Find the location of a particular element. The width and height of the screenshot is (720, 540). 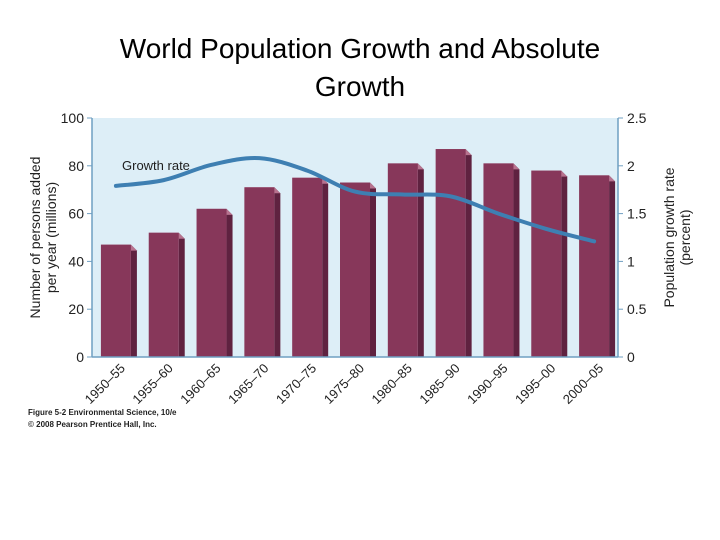

slide-title-line-2: Growth is located at coordinates (360, 86).